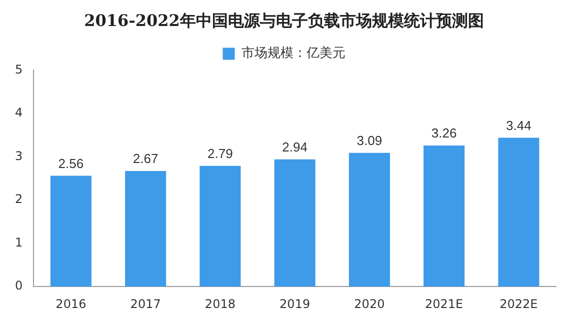 Image resolution: width=576 pixels, height=327 pixels. What do you see at coordinates (293, 53) in the screenshot?
I see `legend-label: 市场规模：亿美元` at bounding box center [293, 53].